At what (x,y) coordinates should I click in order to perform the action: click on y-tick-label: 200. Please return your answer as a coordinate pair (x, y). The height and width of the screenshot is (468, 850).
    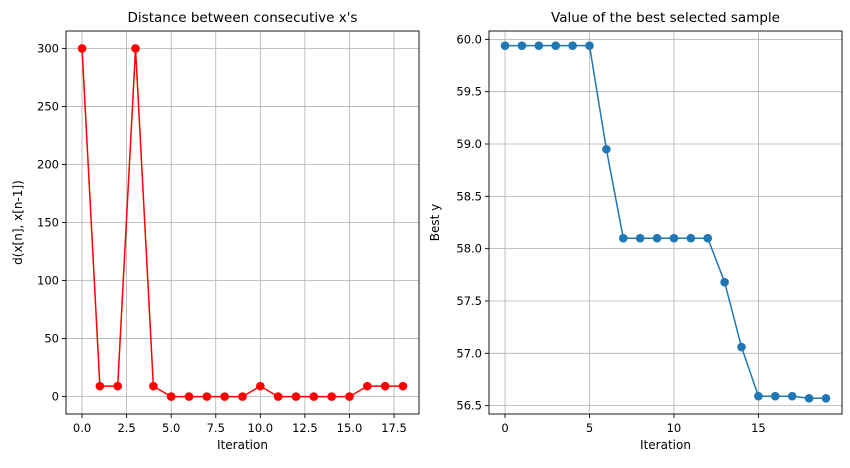
    Looking at the image, I should click on (48, 164).